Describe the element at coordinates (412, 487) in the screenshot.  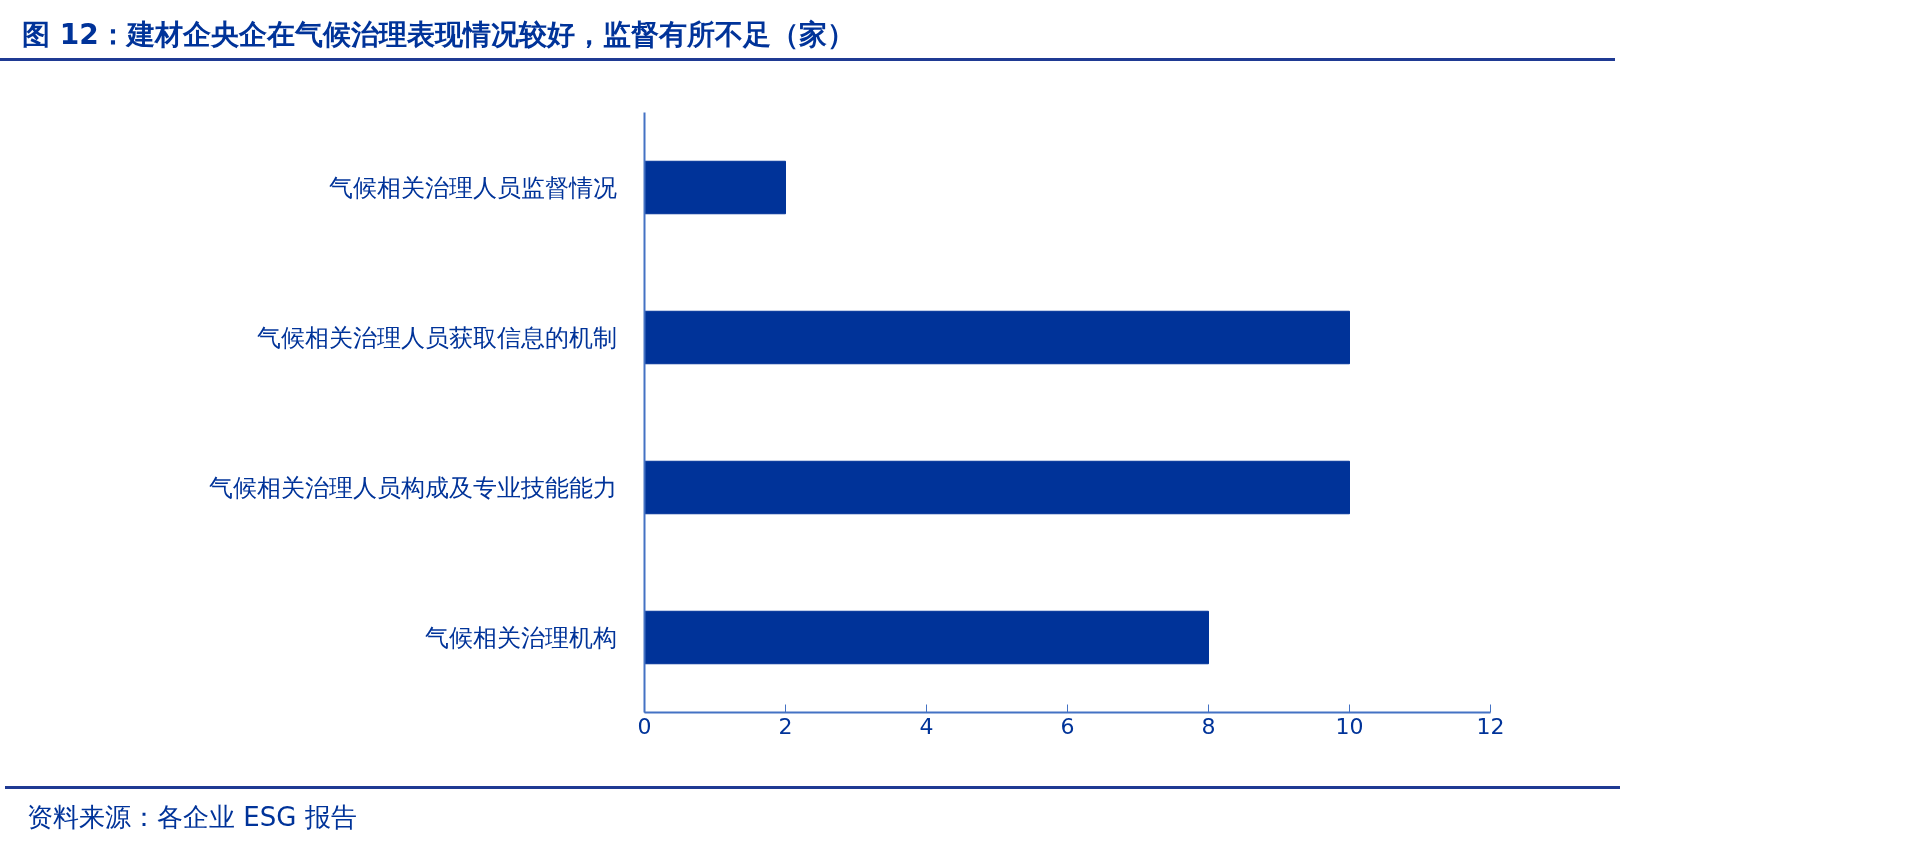
I see `y-tick-label: 气候相关治理人员构成及专业技能能力` at that location.